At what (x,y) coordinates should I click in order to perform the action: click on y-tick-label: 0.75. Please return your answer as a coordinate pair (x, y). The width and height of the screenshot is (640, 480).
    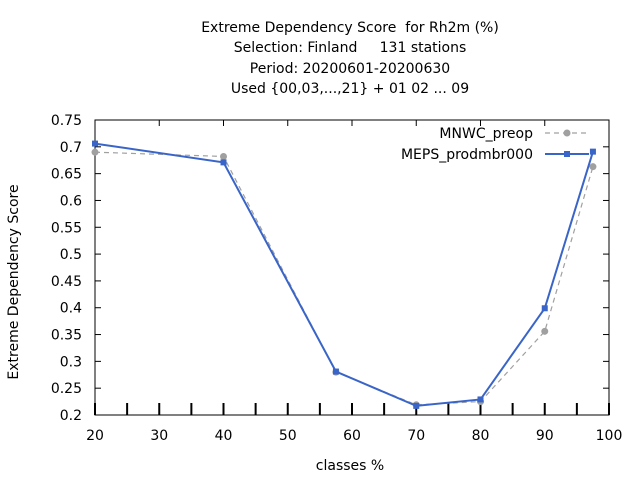
    Looking at the image, I should click on (66, 121).